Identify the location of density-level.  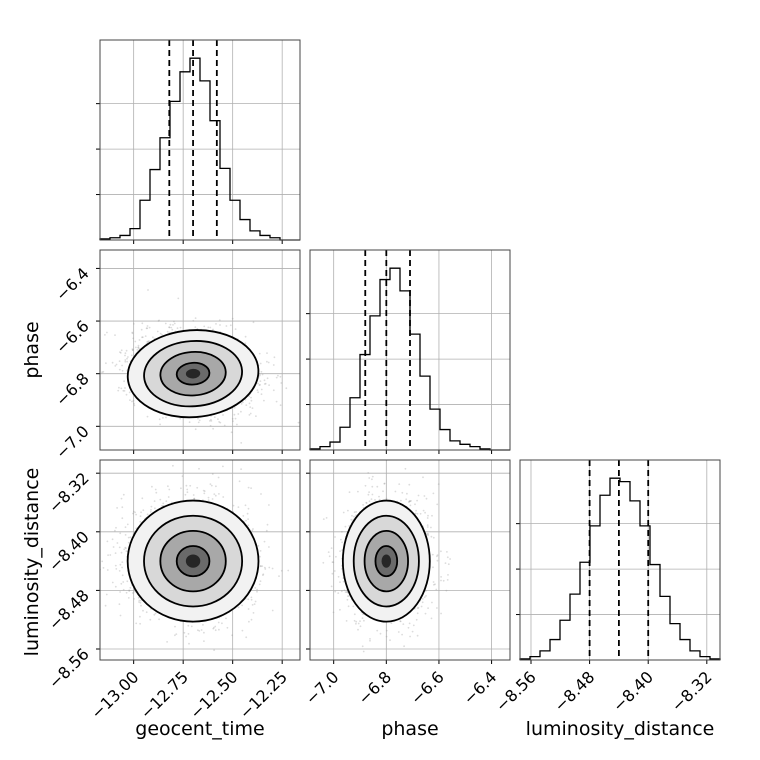
(193, 373).